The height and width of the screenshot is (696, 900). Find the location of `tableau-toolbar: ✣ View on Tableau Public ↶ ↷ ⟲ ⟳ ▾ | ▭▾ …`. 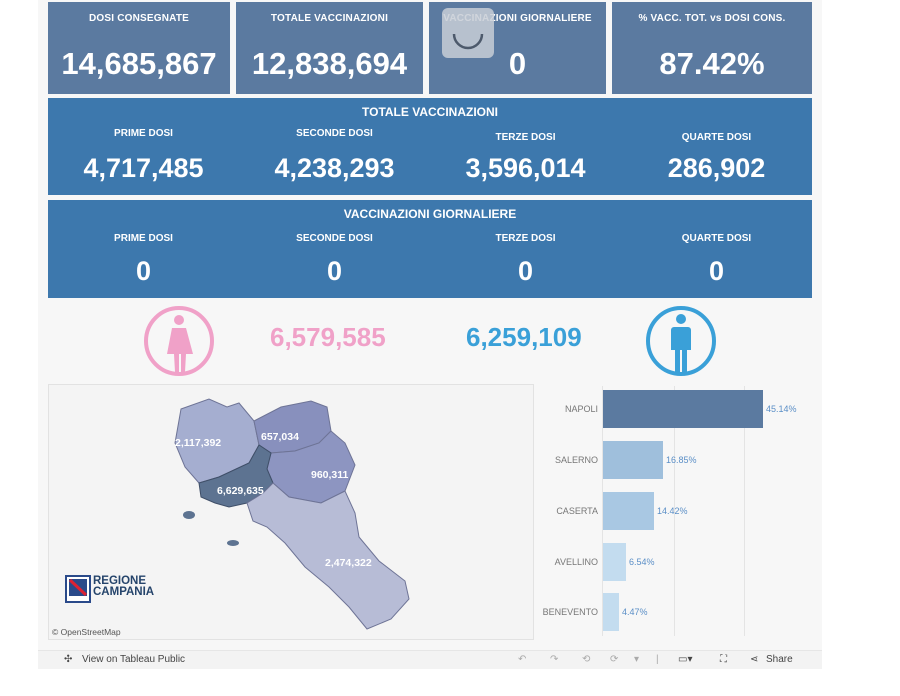

tableau-toolbar: ✣ View on Tableau Public ↶ ↷ ⟲ ⟳ ▾ | ▭▾ … is located at coordinates (430, 659).